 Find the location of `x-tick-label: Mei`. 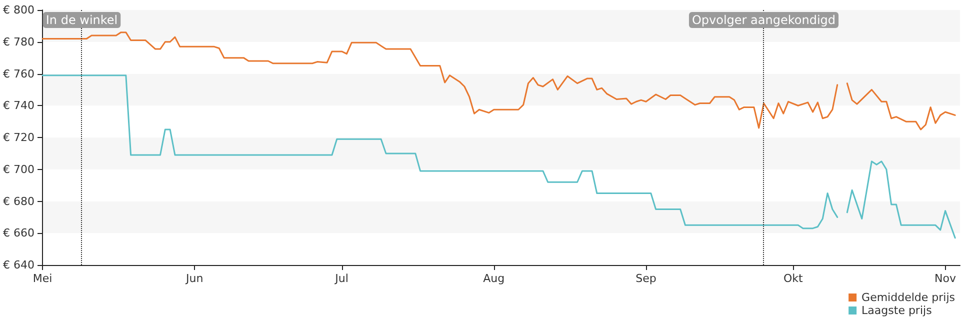

x-tick-label: Mei is located at coordinates (42, 278).